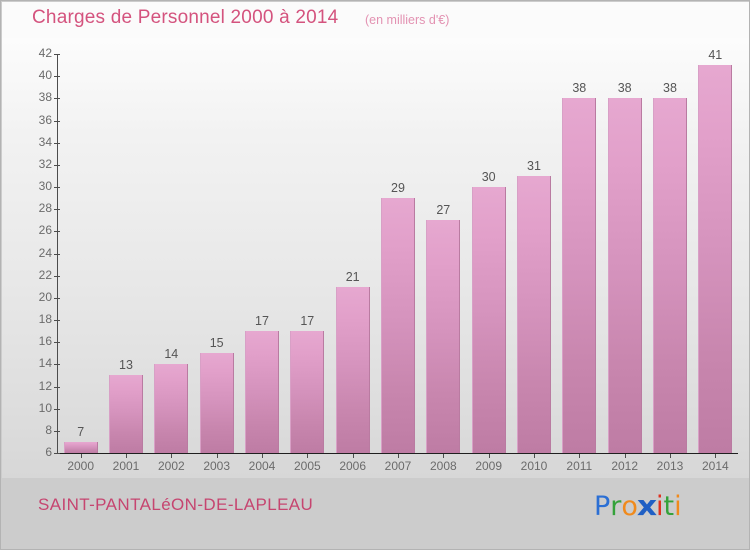 This screenshot has width=750, height=550. I want to click on y-axis-tick: 16, so click(33, 341).